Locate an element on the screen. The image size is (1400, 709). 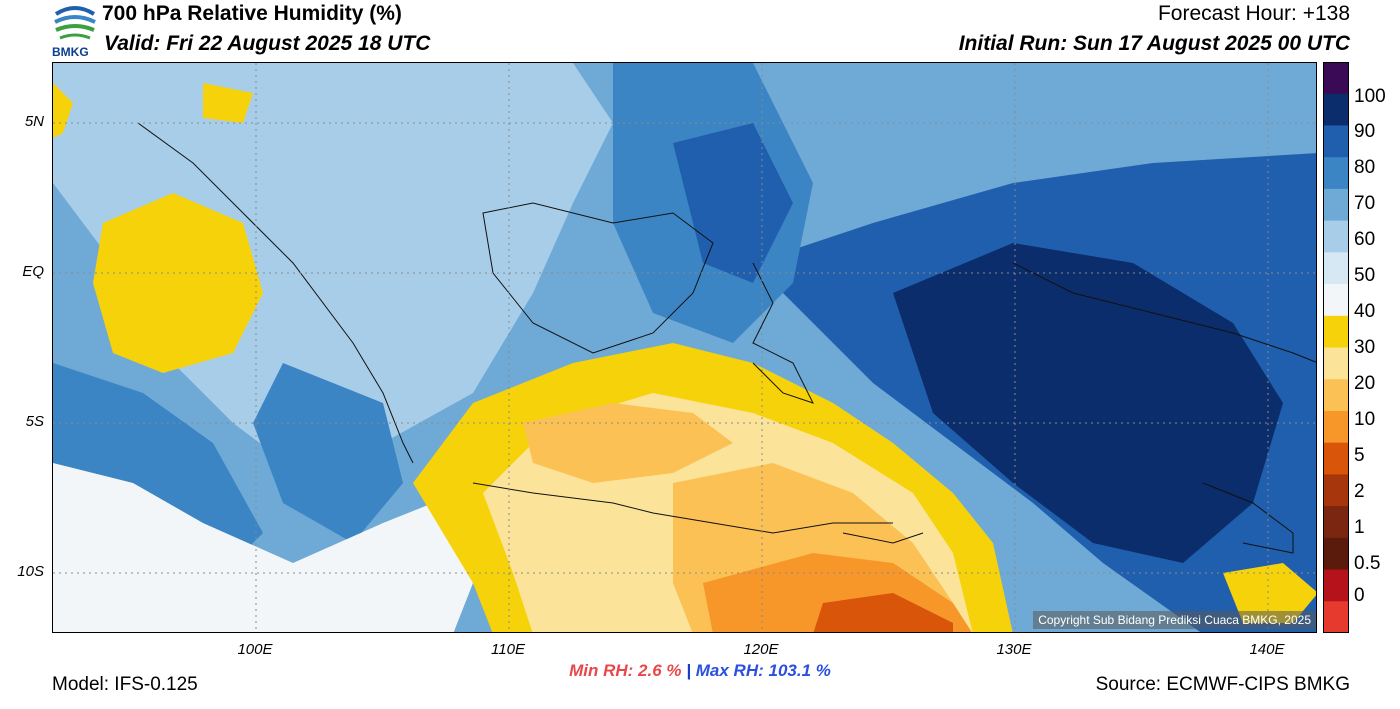
colorbar-label: 100 is located at coordinates (1370, 96).